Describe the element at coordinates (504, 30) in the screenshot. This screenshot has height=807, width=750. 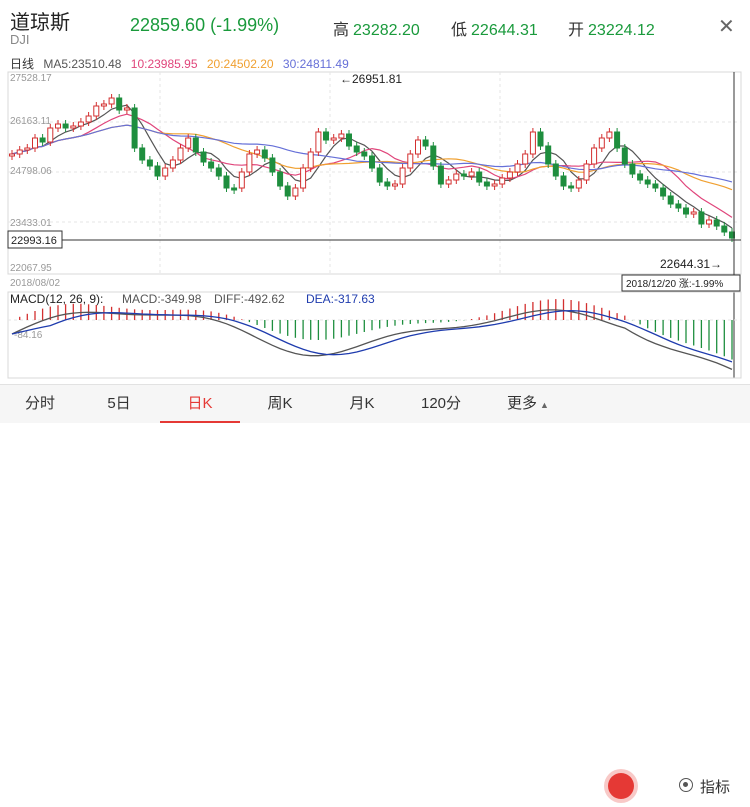
I see `low-value: 22644.31` at that location.